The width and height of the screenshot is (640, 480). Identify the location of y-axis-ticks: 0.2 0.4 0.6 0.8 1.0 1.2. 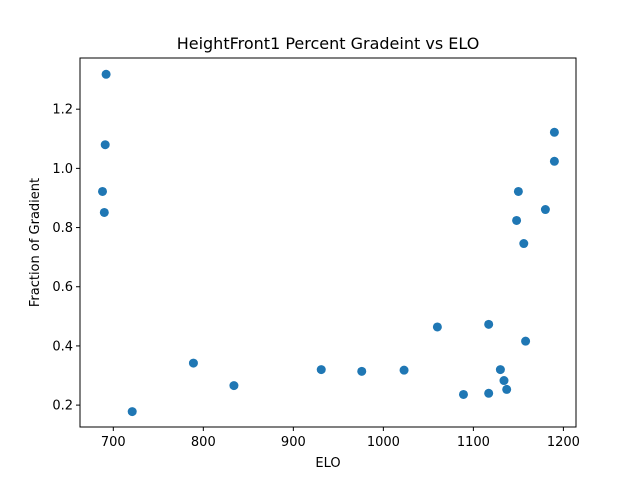
(66, 258).